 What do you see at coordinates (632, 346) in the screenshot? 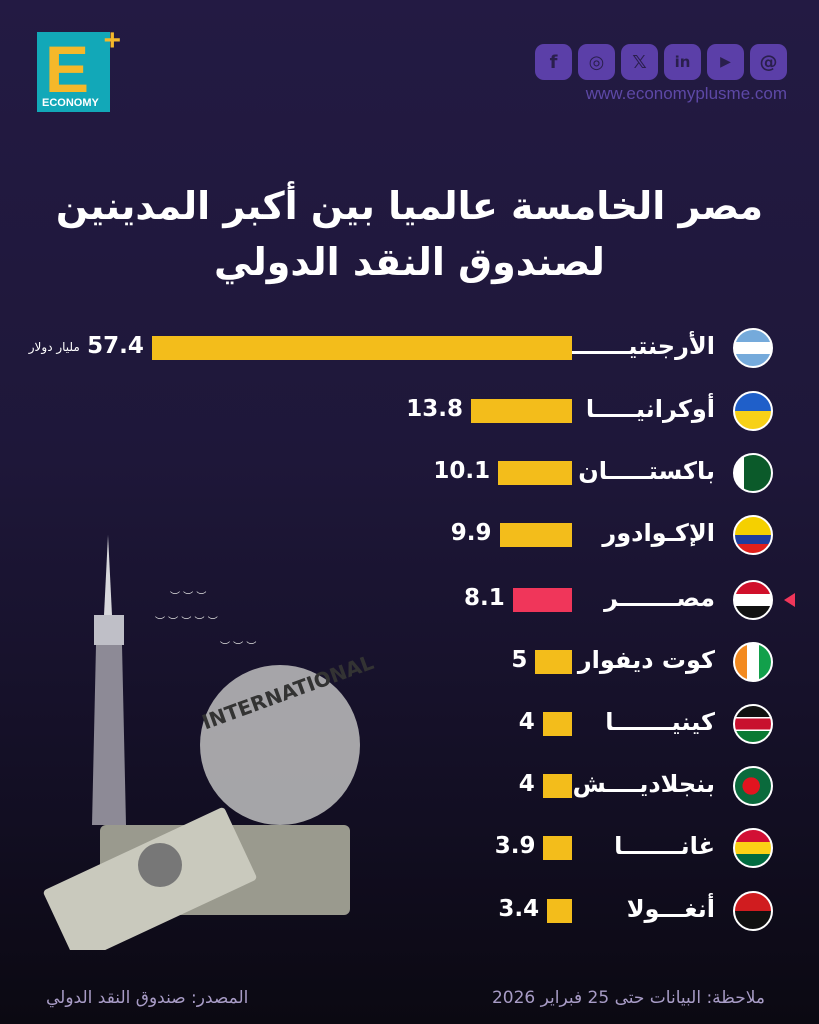
I see `country-label: الأرجنتيـــــــن` at bounding box center [632, 346].